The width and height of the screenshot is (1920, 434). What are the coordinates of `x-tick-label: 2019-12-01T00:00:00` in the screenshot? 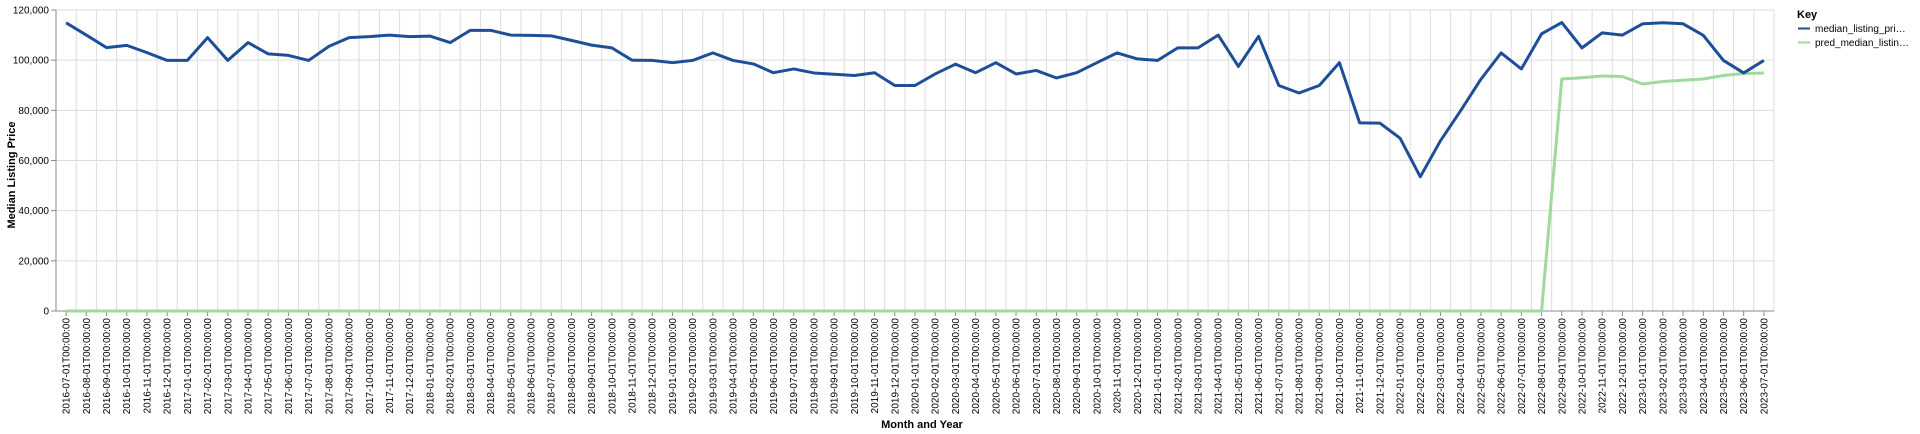 It's located at (895, 366).